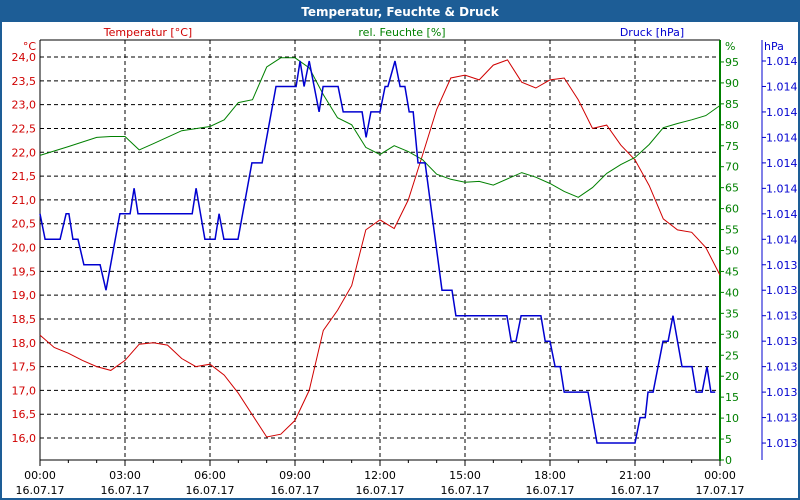  I want to click on temperature-tick-label: 18,0, so click(24, 343).